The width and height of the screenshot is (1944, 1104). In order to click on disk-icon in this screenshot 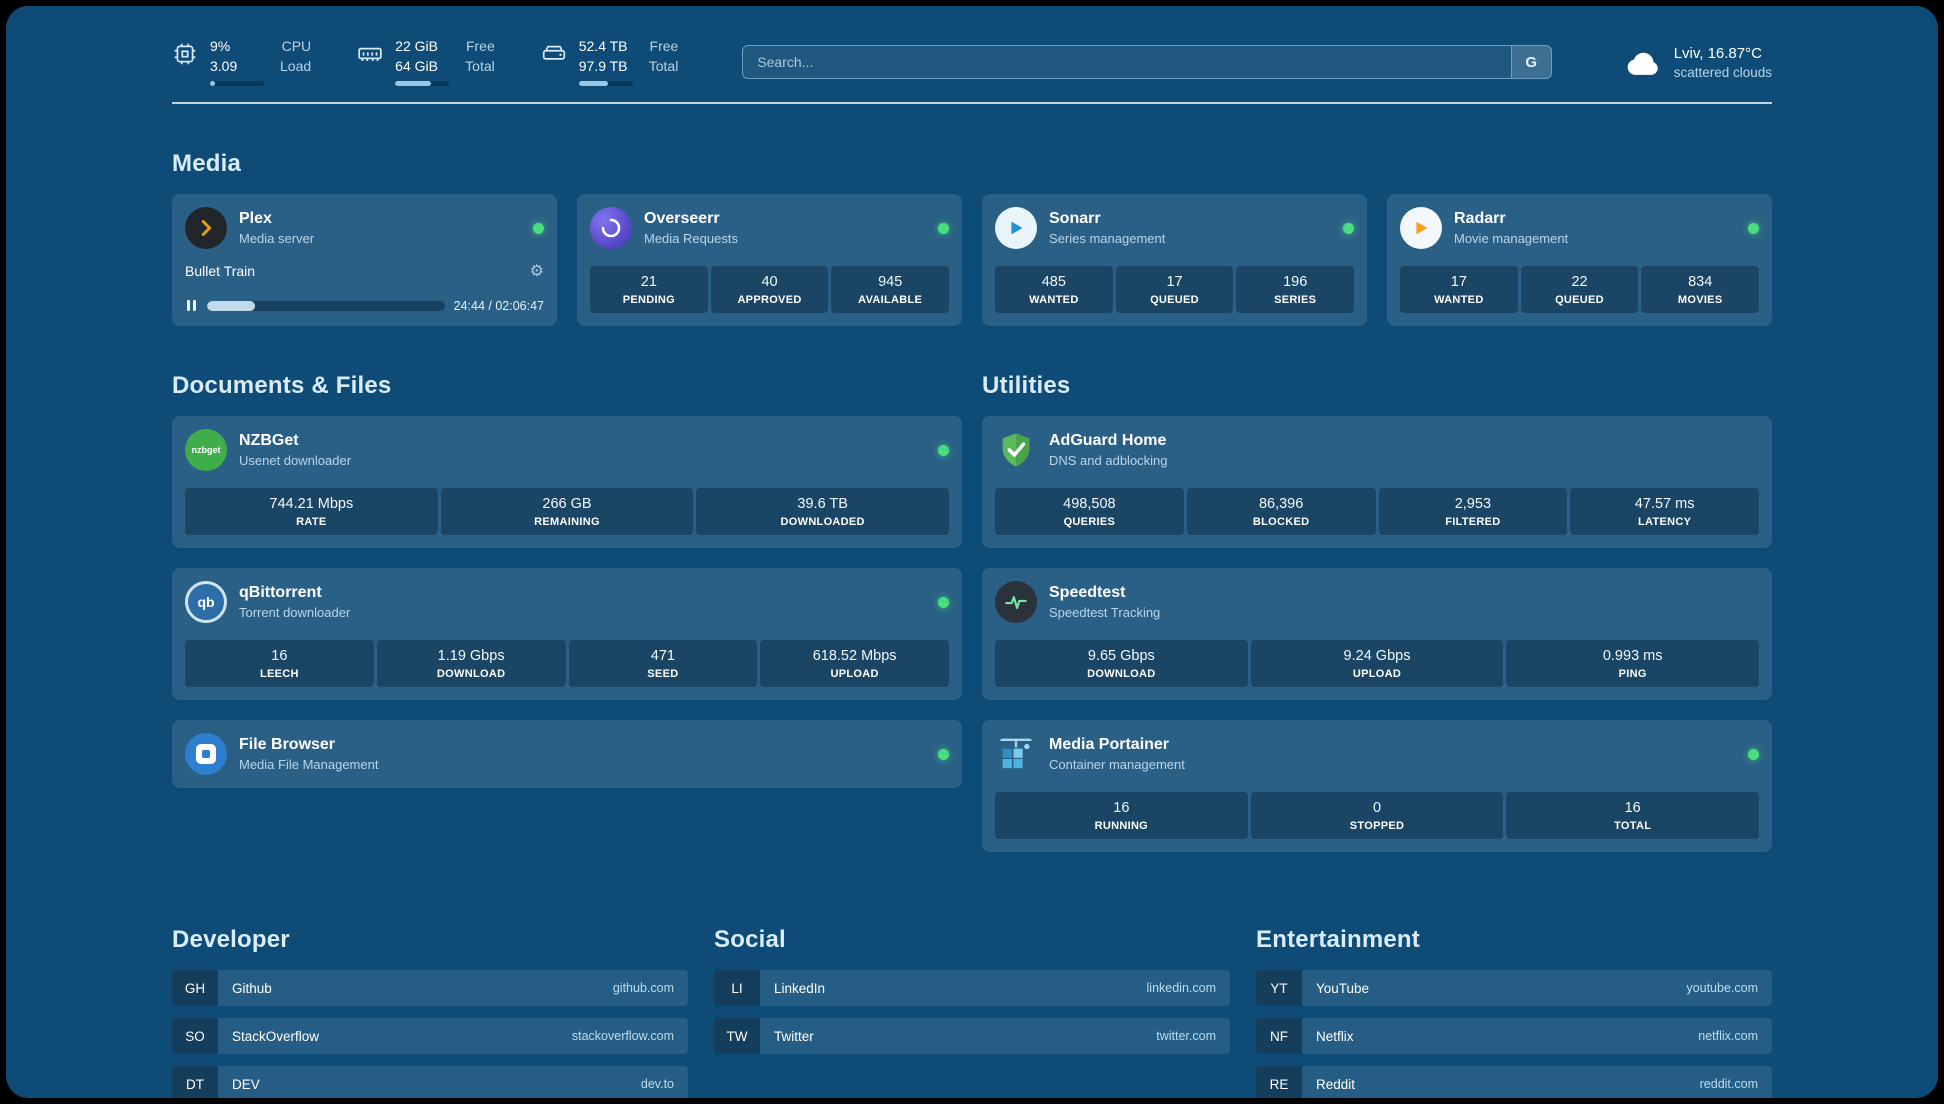, I will do `click(553, 52)`.